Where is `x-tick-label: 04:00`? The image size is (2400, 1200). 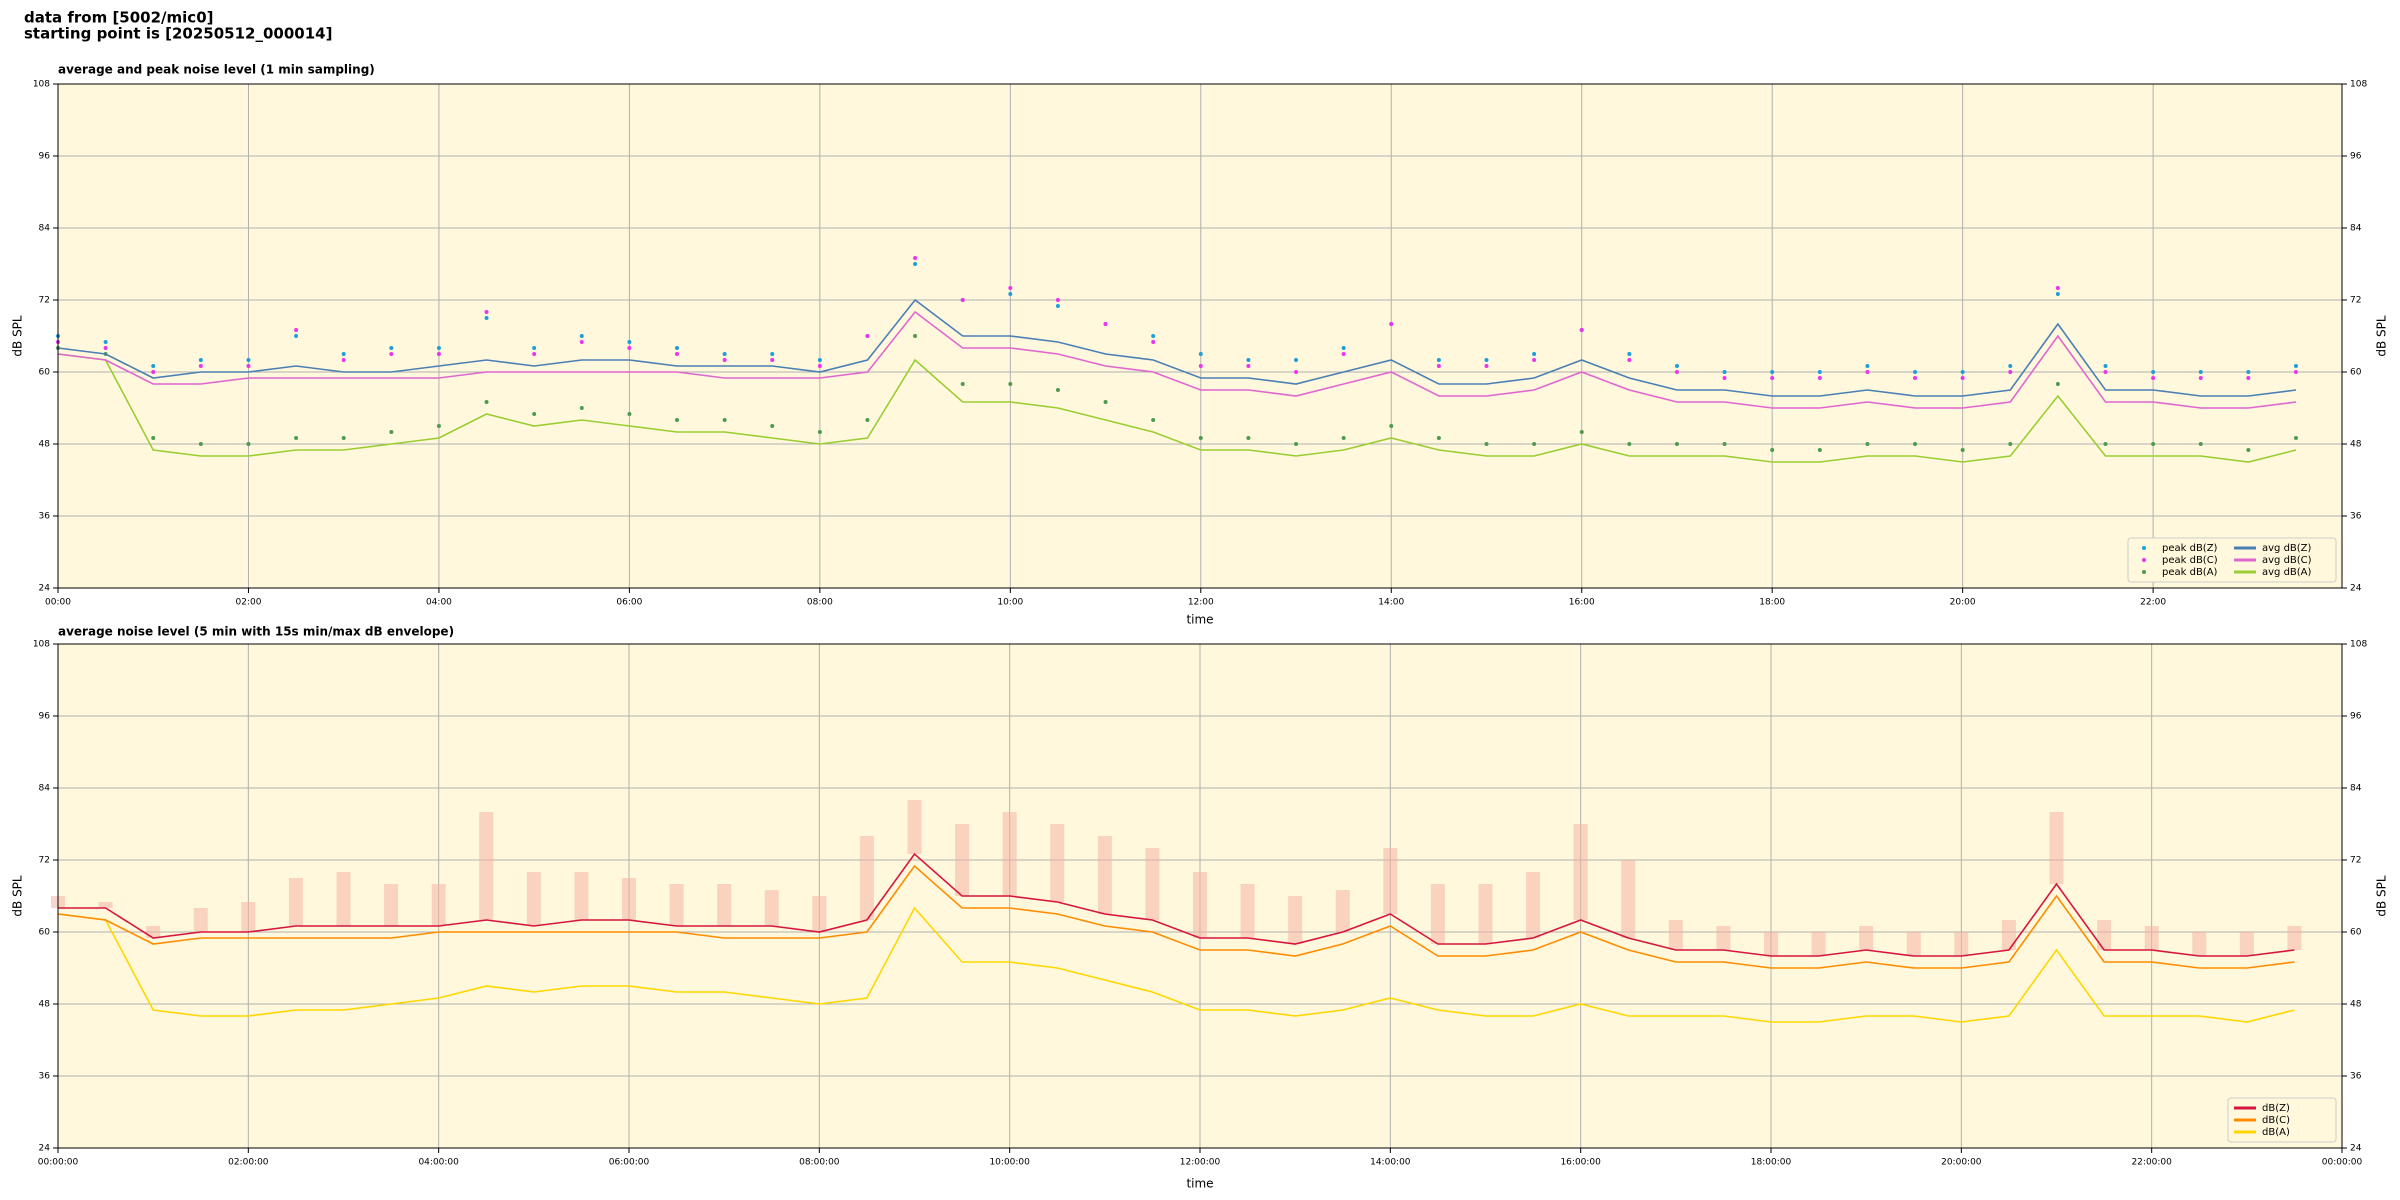
x-tick-label: 04:00 is located at coordinates (439, 603).